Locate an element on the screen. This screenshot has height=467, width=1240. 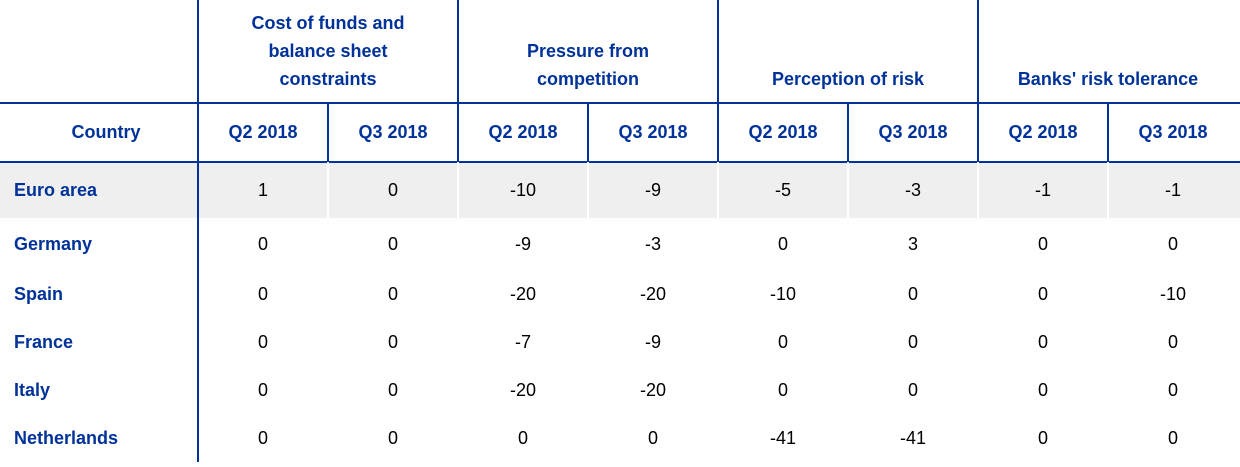
group-header: Pressure from competition is located at coordinates (588, 65).